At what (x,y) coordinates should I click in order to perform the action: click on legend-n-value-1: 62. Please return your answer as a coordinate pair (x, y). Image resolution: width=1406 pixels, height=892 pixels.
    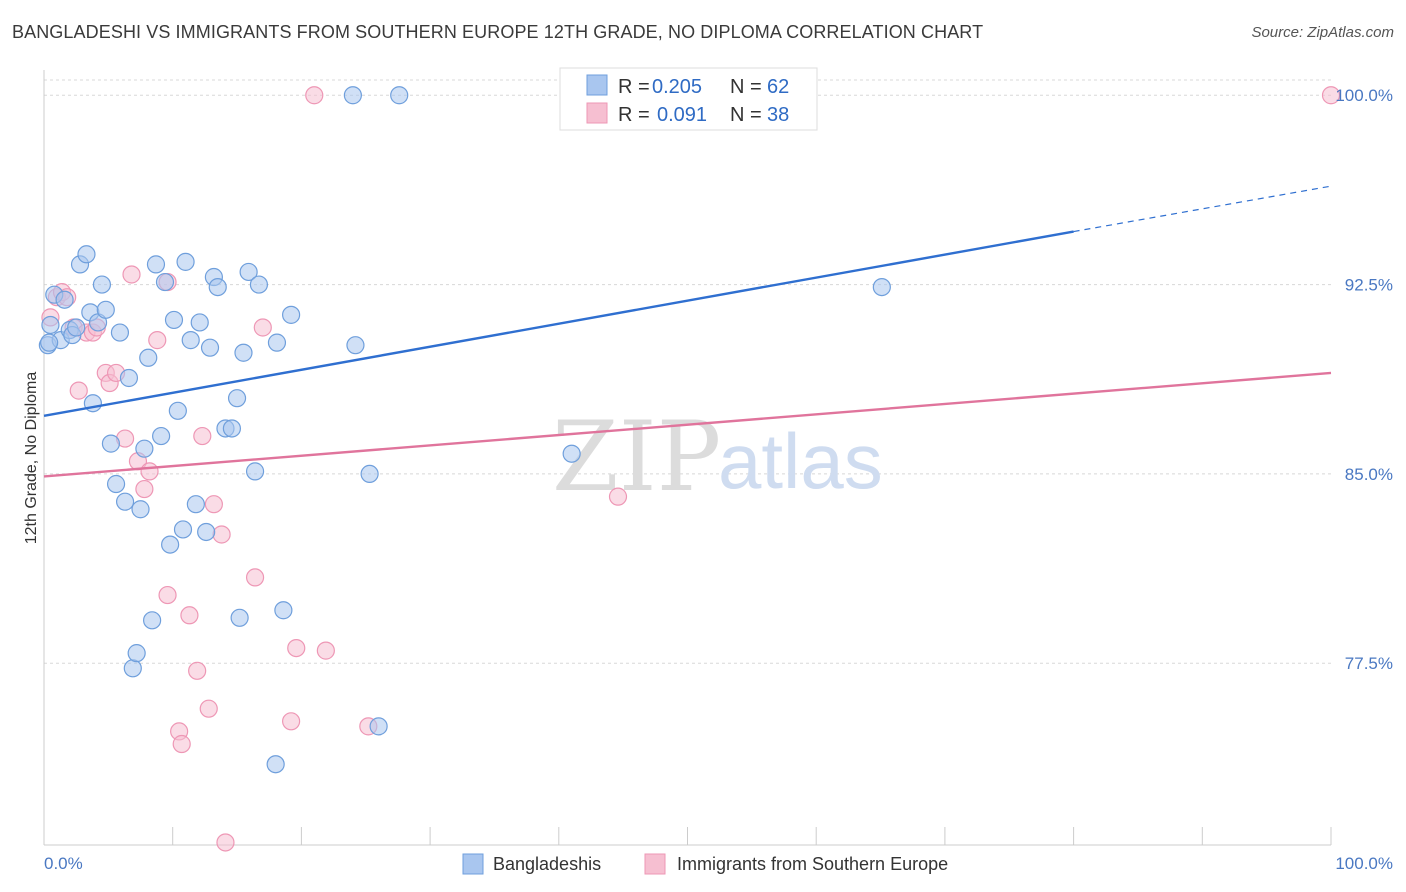
    Looking at the image, I should click on (778, 87).